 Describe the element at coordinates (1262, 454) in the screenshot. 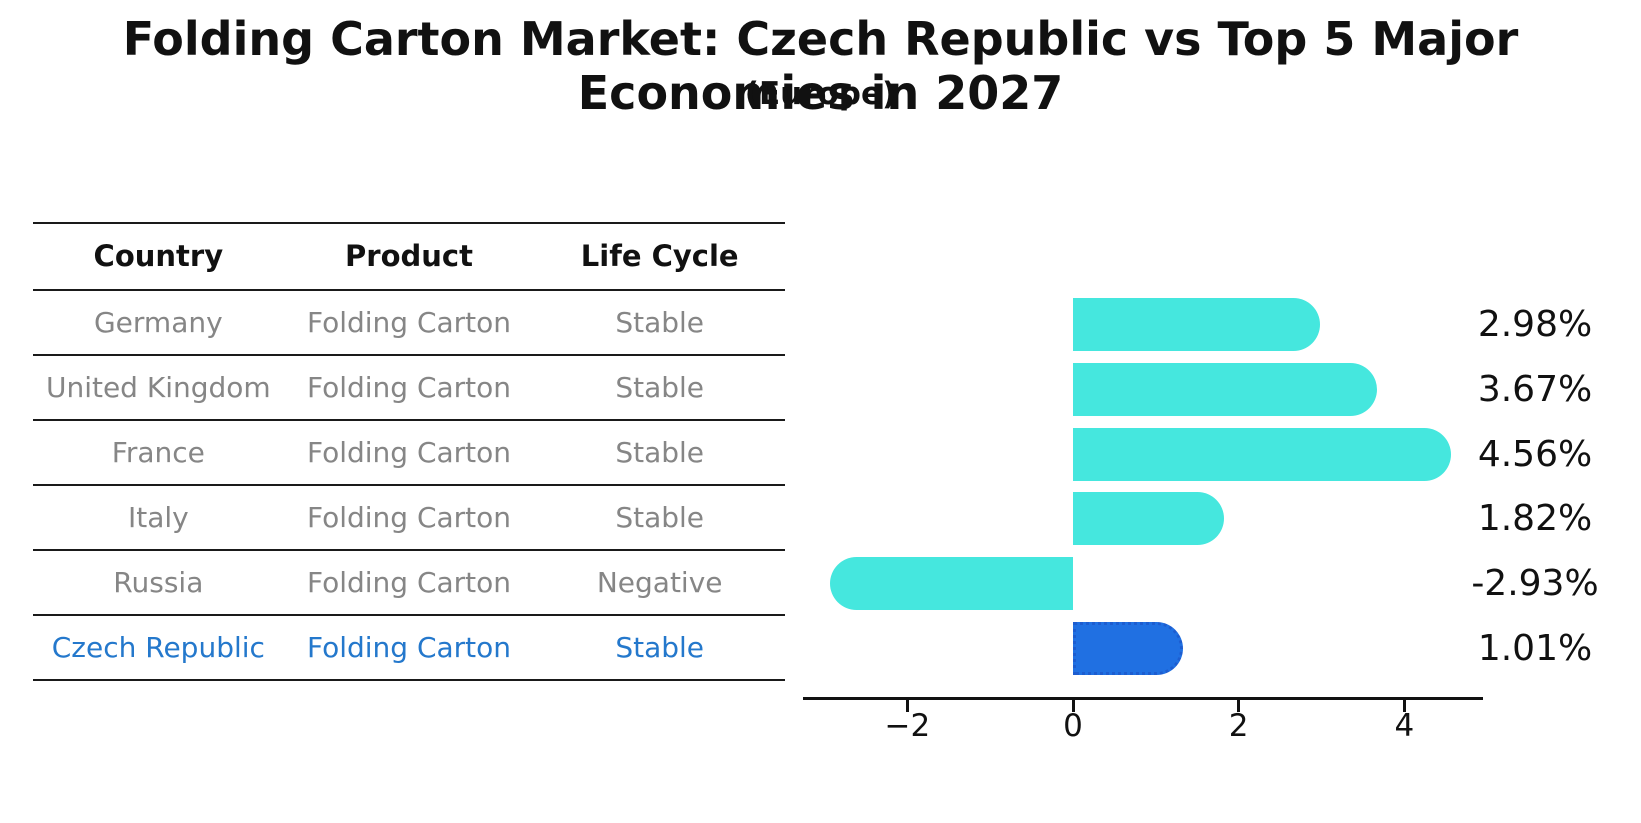

I see `bar-france` at that location.